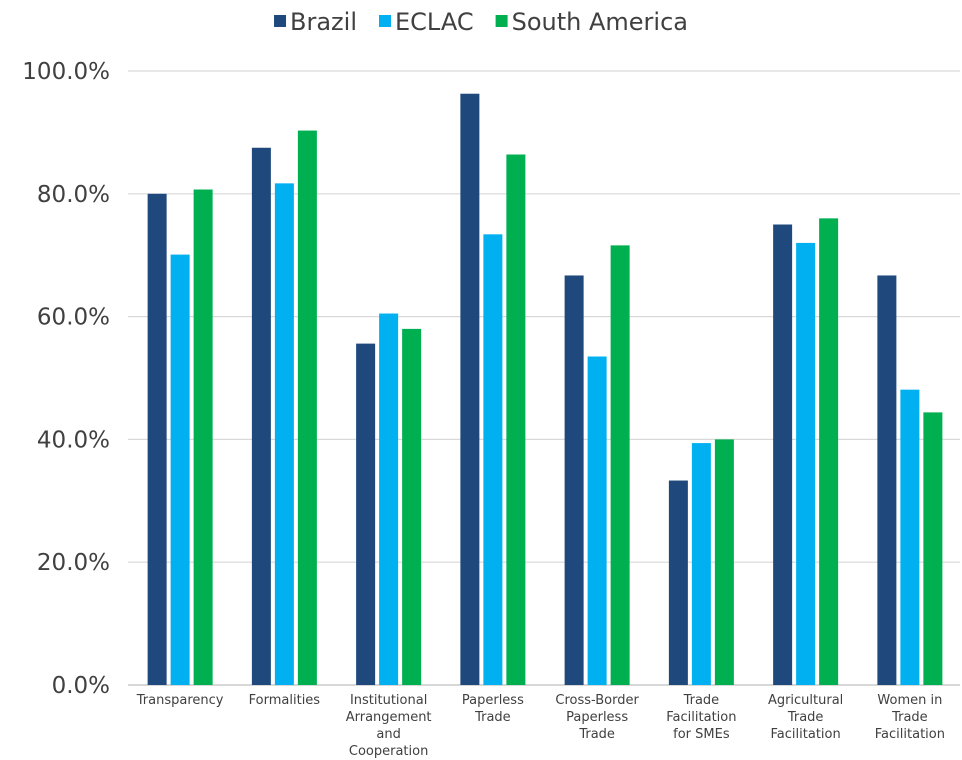 This screenshot has width=962, height=760. I want to click on y-tick-label: 100.0%, so click(66, 72).